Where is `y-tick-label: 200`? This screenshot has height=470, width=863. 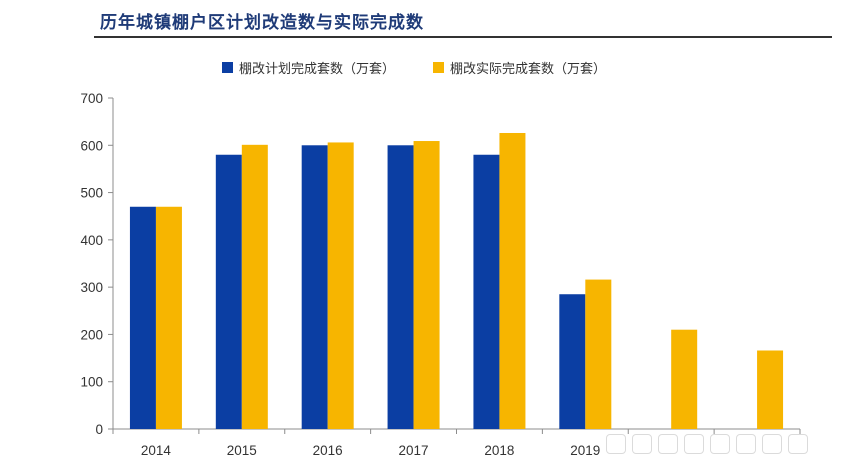 y-tick-label: 200 is located at coordinates (91, 334).